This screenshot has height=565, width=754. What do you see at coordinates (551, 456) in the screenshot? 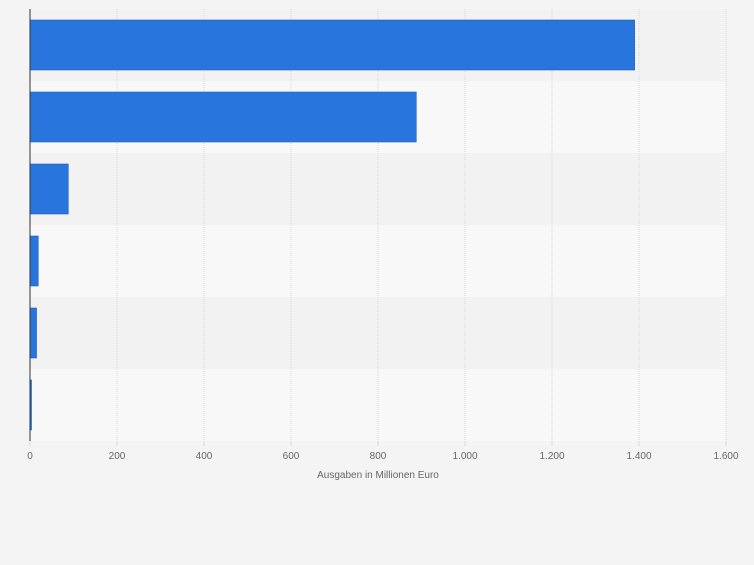
I see `x-tick-label: 1.200` at bounding box center [551, 456].